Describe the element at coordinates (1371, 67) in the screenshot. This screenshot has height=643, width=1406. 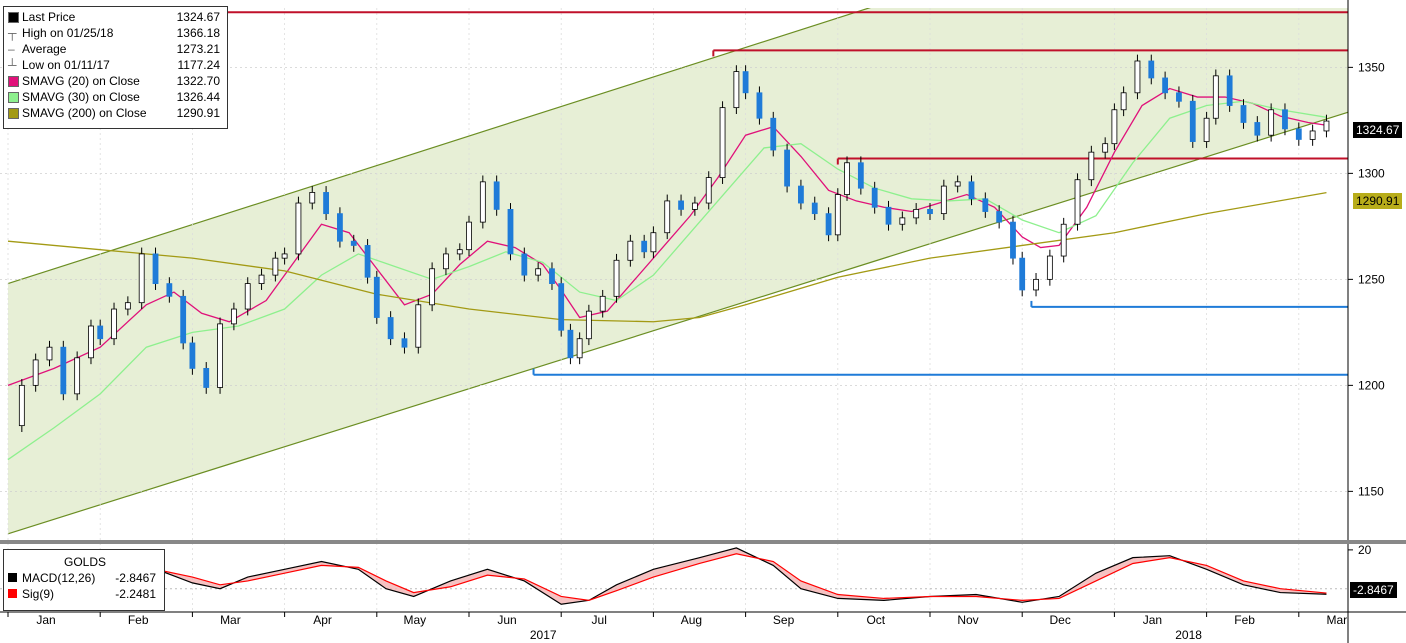
I see `y-tick-label-1350: 1350` at that location.